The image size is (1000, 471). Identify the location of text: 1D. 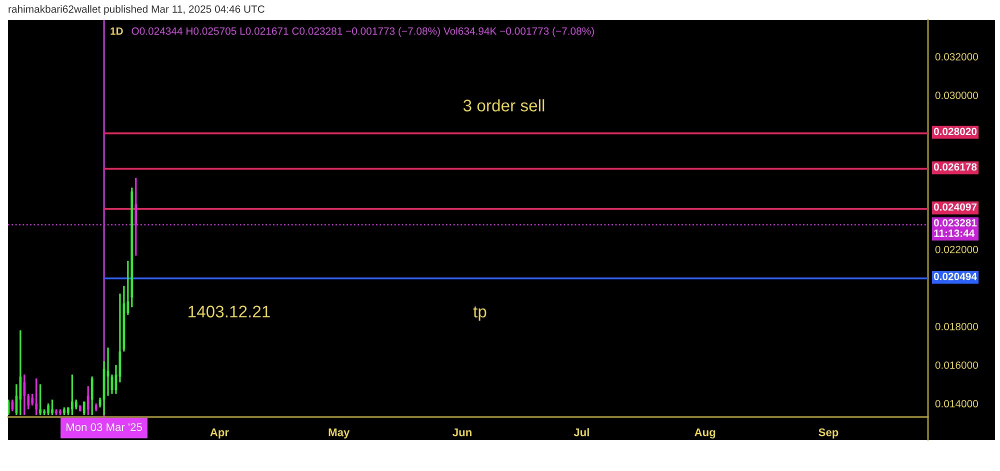
(116, 31).